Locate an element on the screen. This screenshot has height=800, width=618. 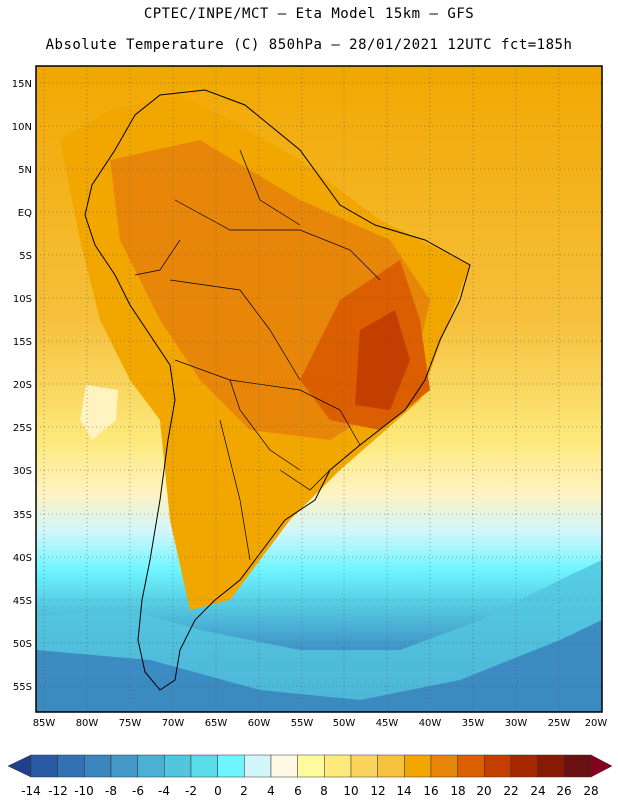
lat-label: 20S is located at coordinates (22, 385).